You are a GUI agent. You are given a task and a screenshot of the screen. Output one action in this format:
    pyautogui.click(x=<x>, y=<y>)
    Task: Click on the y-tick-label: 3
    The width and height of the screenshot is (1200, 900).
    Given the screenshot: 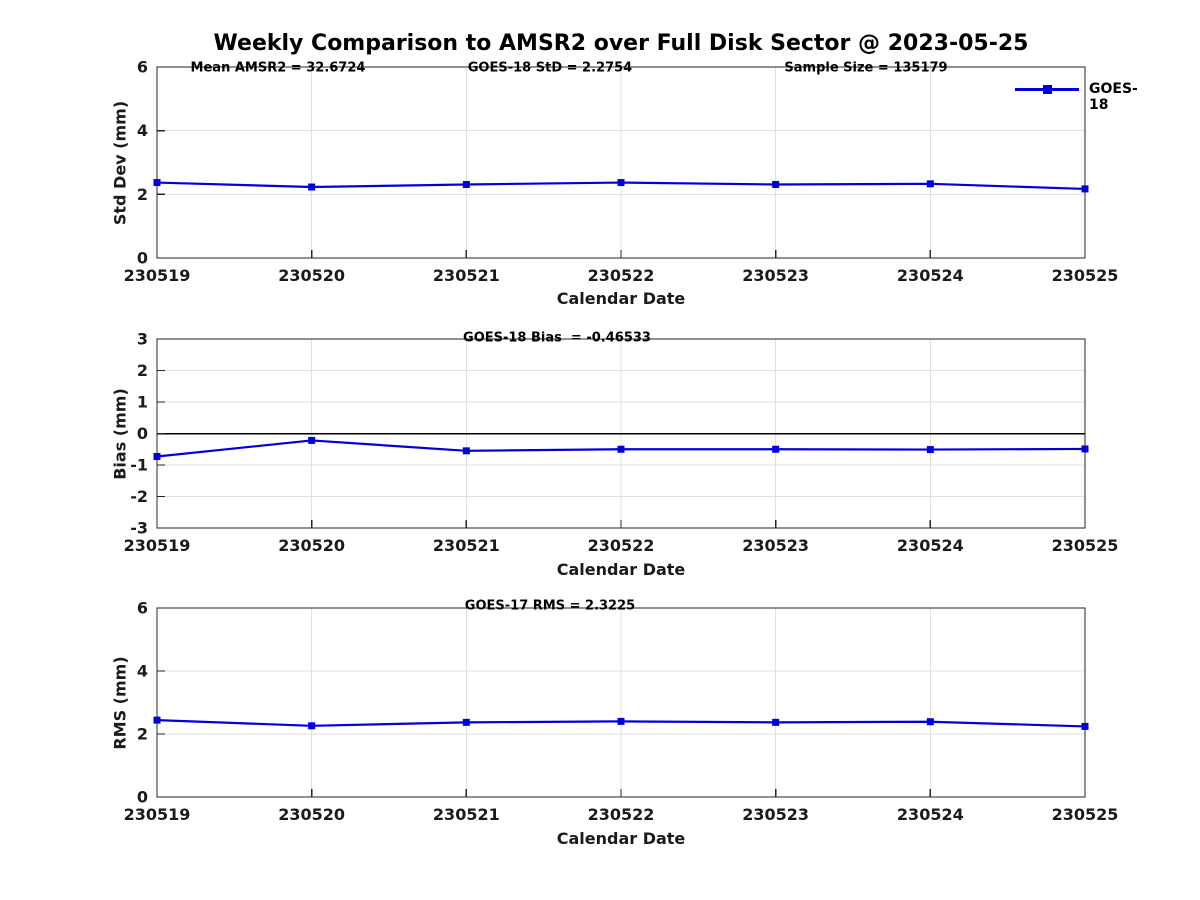 What is the action you would take?
    pyautogui.click(x=142, y=339)
    